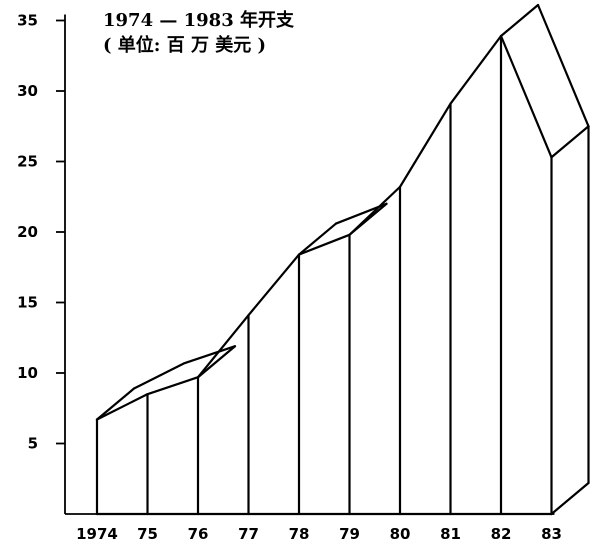 Image resolution: width=598 pixels, height=542 pixels. What do you see at coordinates (184, 45) in the screenshot?
I see `chart-subtitle: ( 单位: 百 万 美元 )` at bounding box center [184, 45].